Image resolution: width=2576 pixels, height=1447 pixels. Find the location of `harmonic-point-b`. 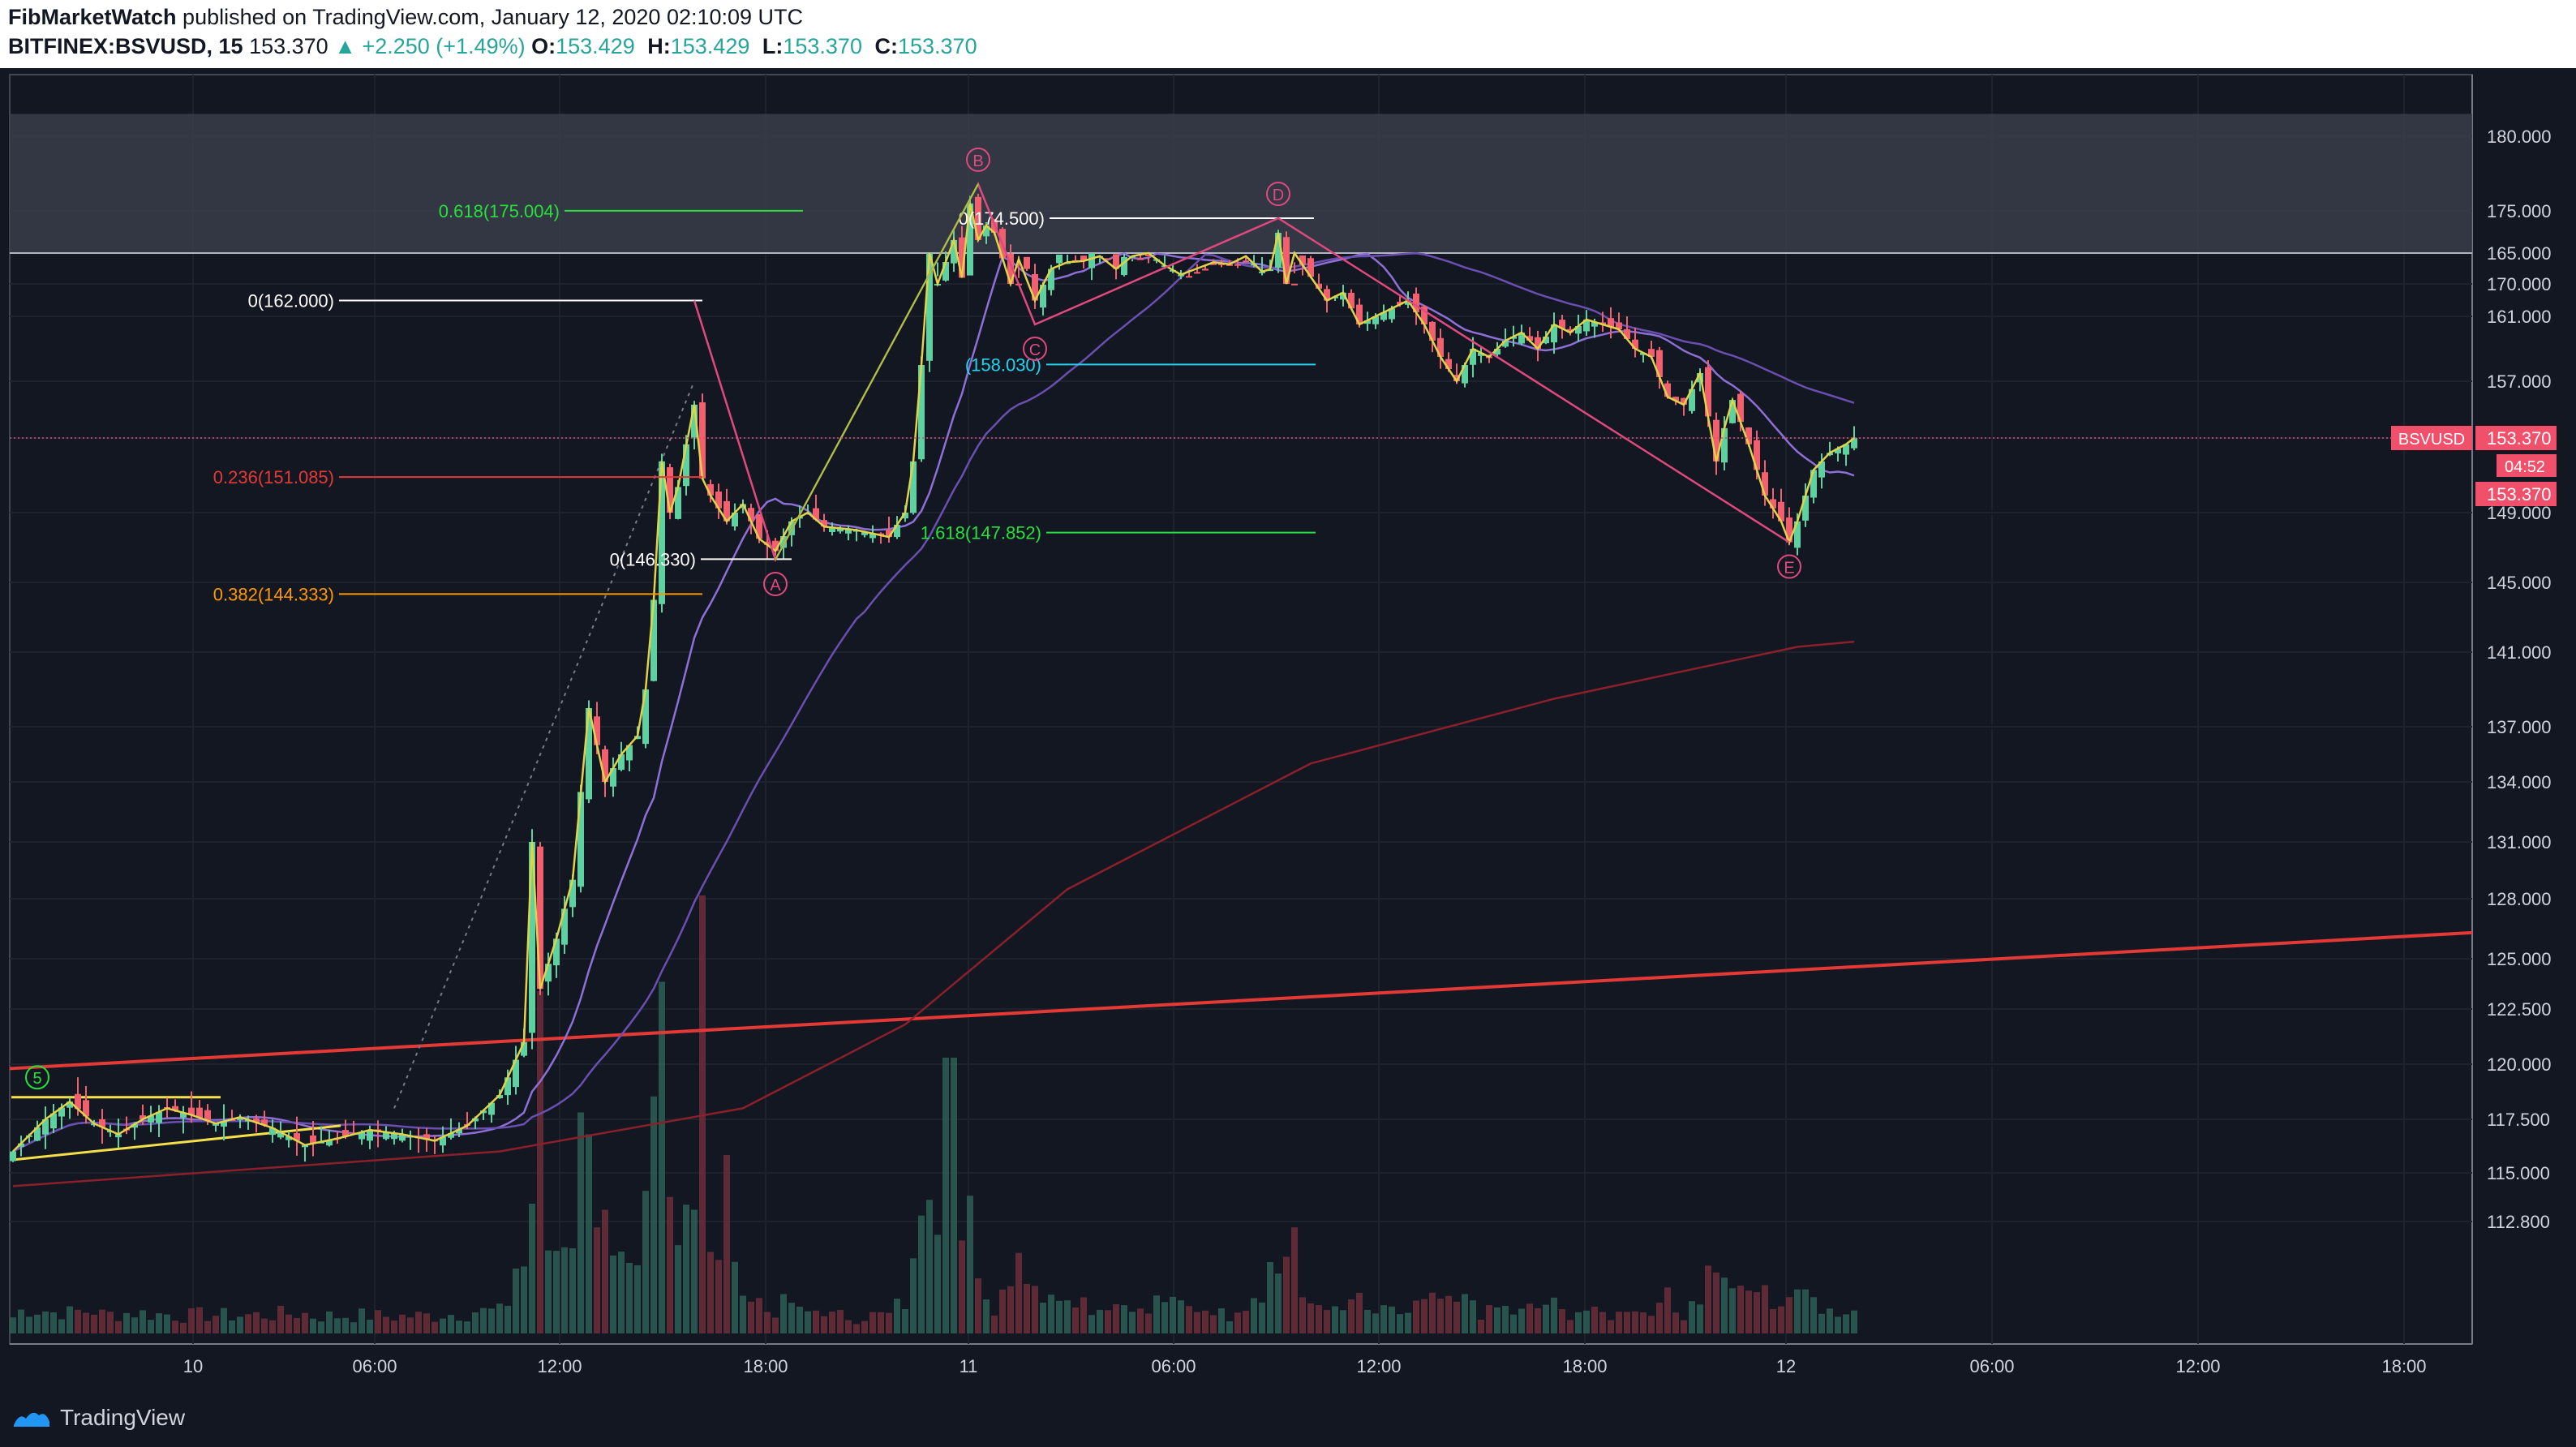

harmonic-point-b is located at coordinates (978, 159).